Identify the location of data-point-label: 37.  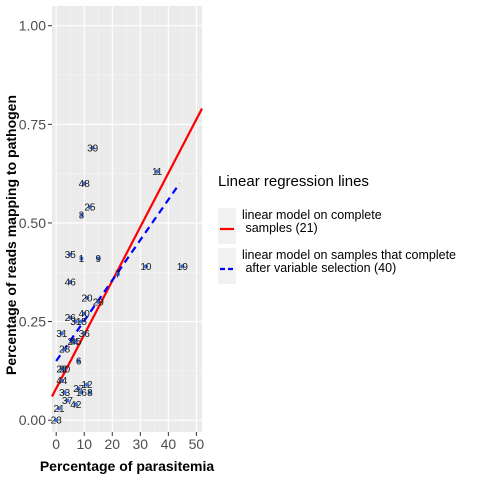
(68, 401).